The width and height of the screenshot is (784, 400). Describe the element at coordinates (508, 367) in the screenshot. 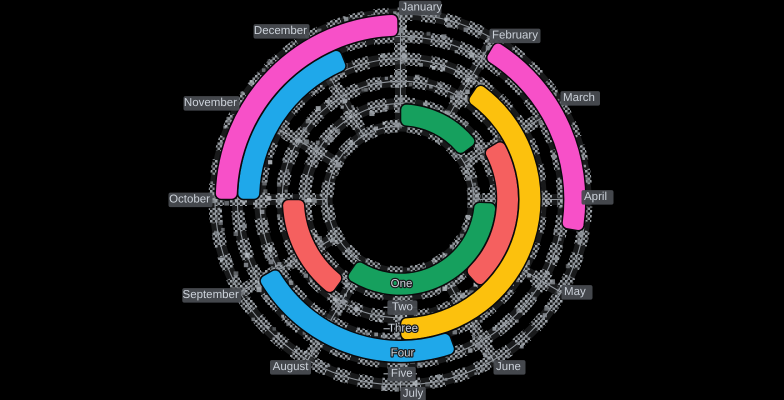

I see `svg-text: June` at that location.